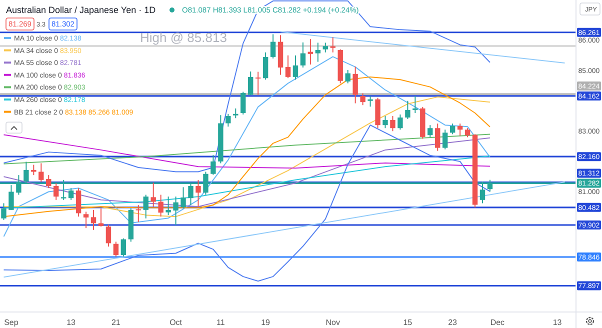 This screenshot has width=602, height=328. Describe the element at coordinates (116, 322) in the screenshot. I see `x-tick-label: 21` at that location.